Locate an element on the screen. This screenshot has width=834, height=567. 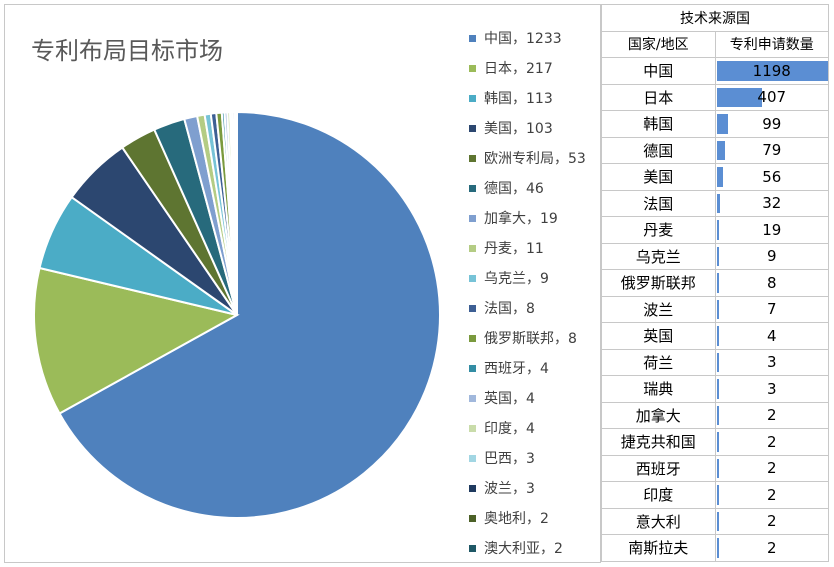
legend-item: 中国，1233 is located at coordinates (537, 38).